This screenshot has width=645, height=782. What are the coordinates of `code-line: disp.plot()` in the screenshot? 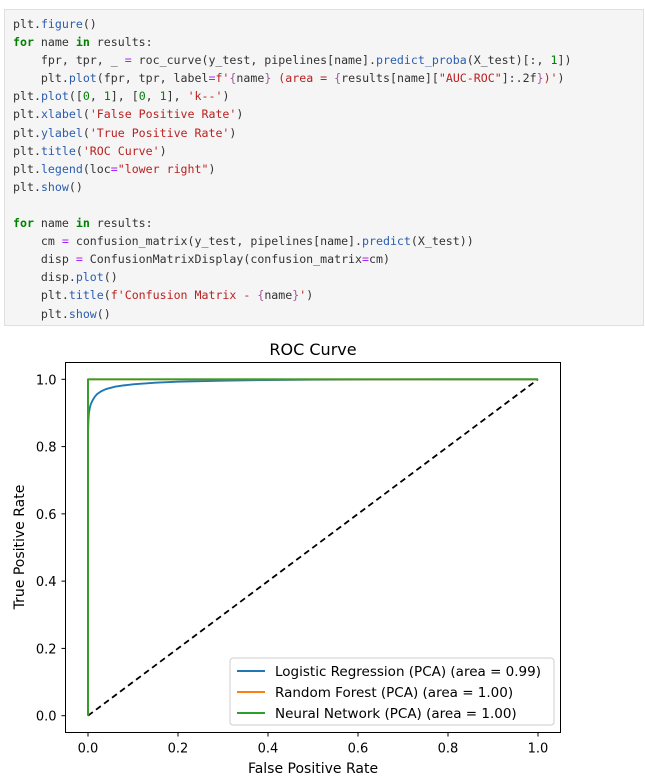 It's located at (292, 277).